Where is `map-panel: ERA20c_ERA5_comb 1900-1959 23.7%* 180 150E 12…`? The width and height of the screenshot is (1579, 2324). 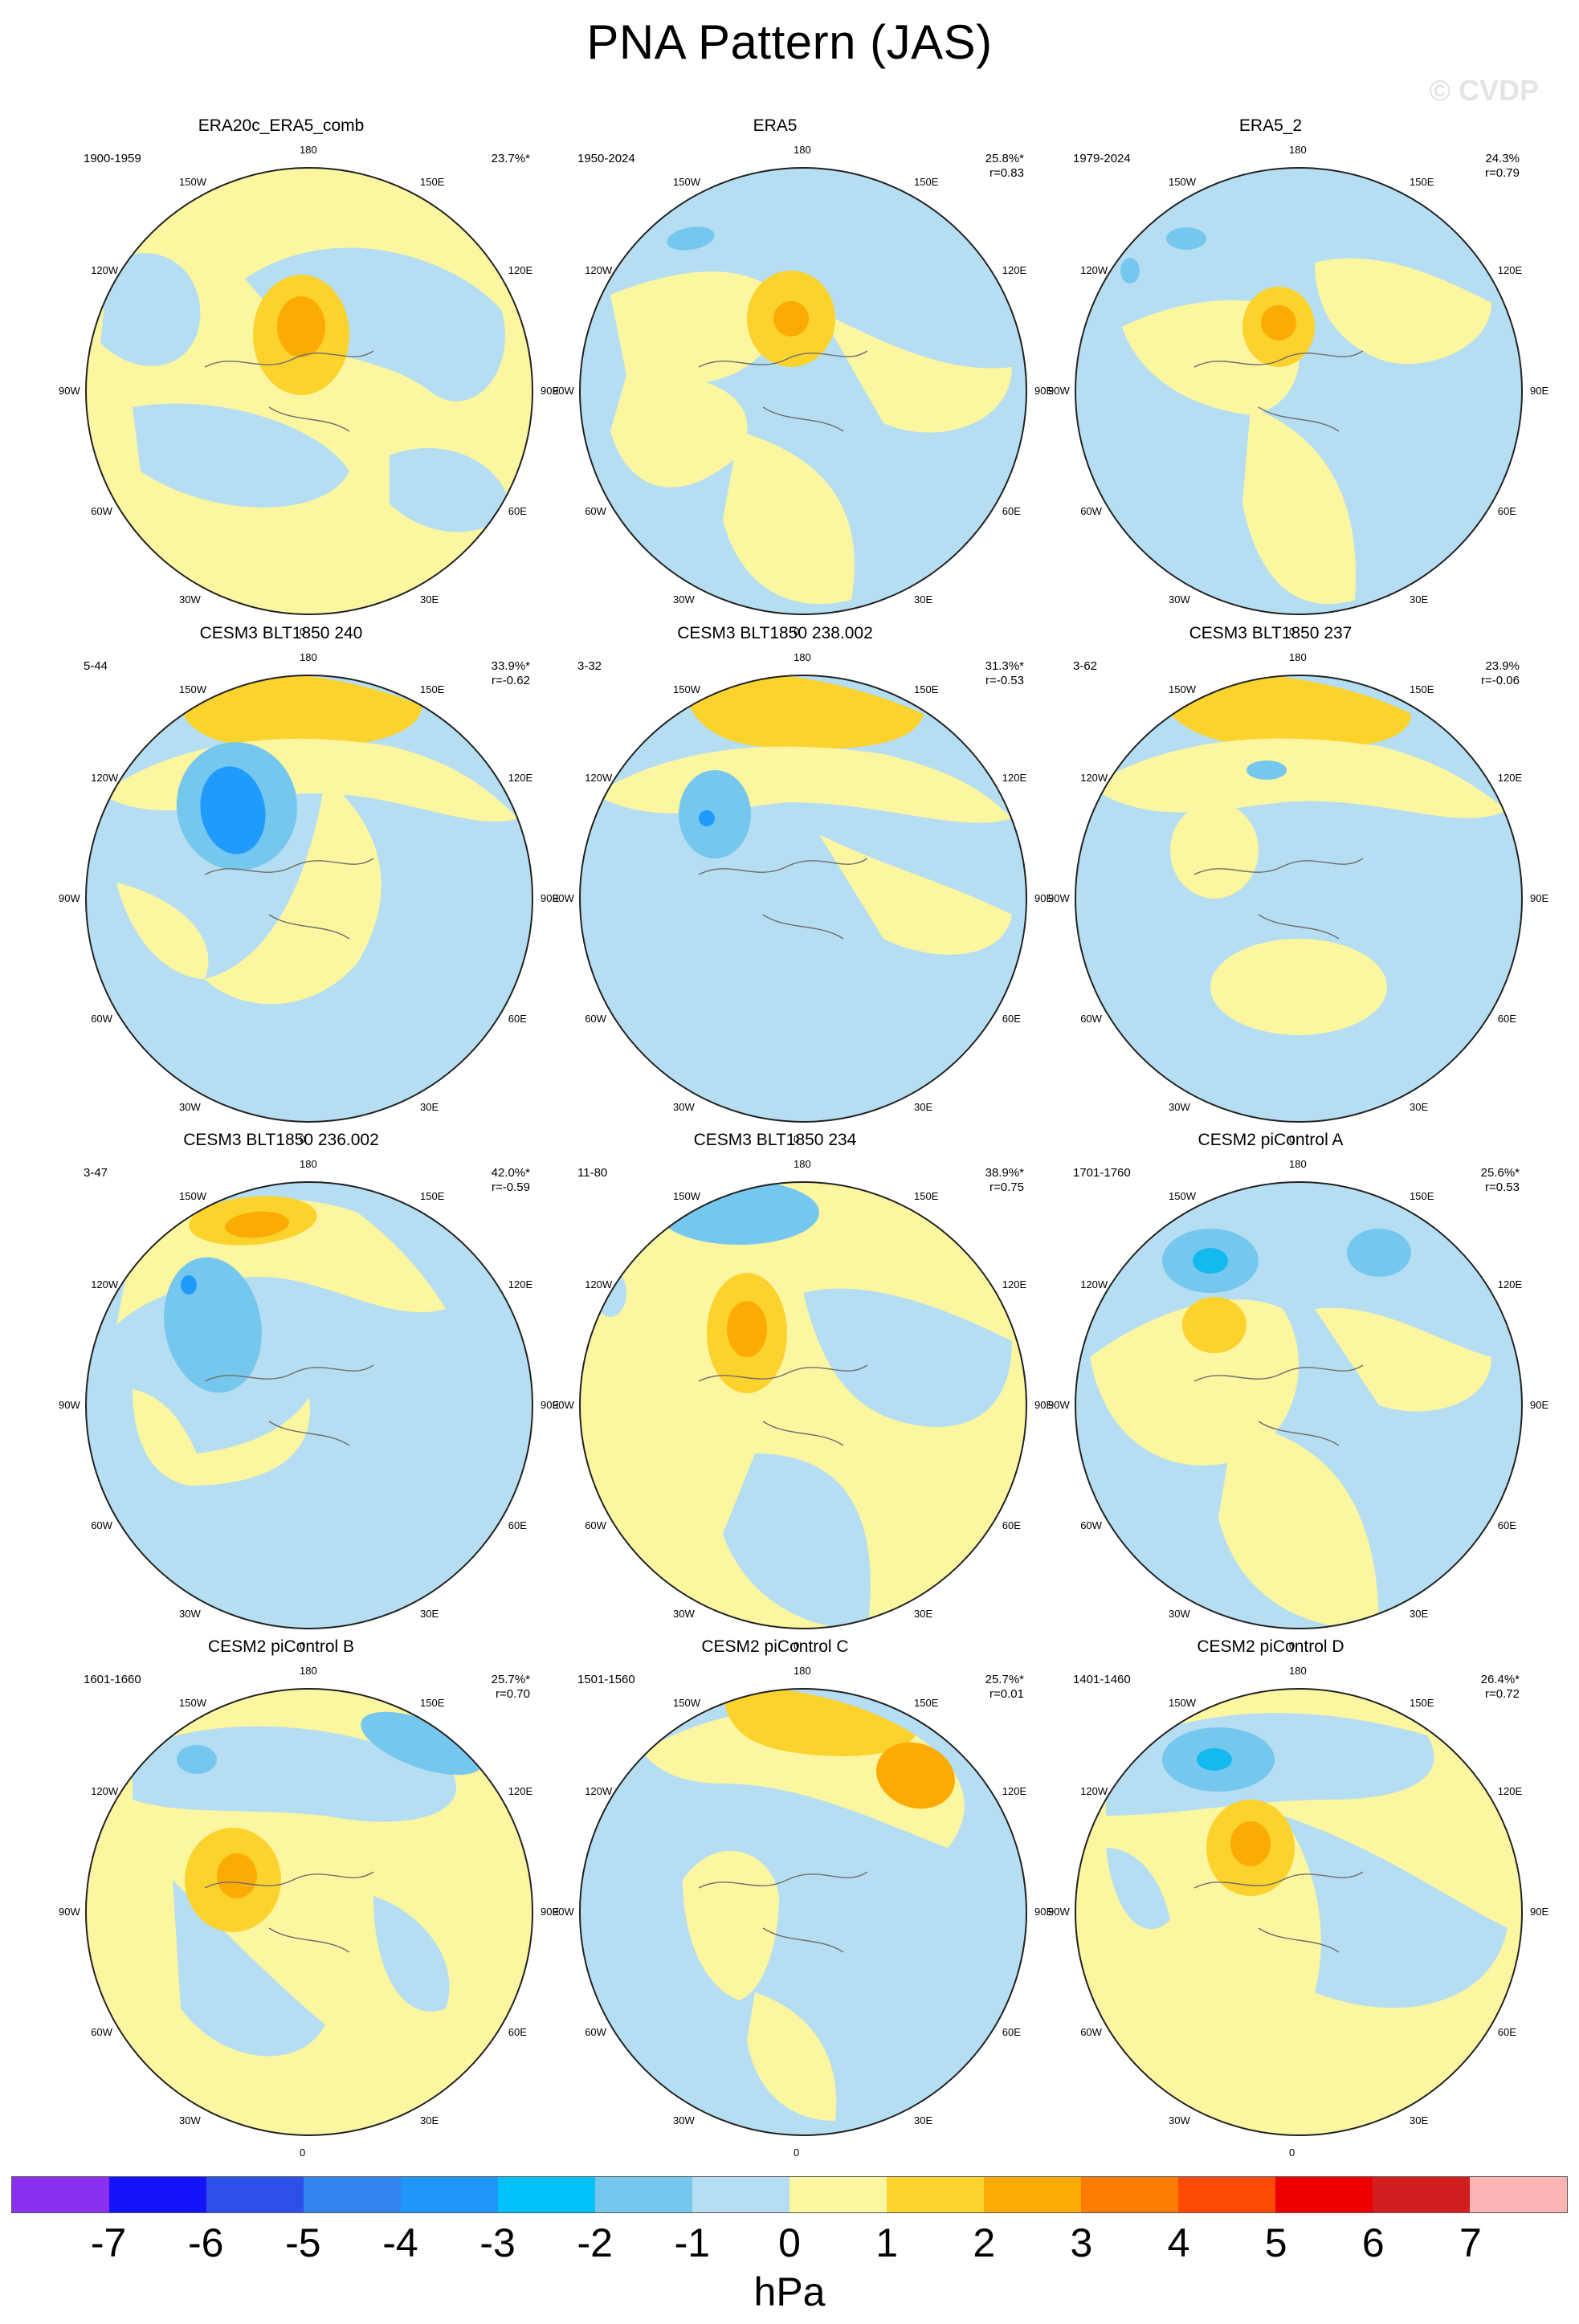 map-panel: ERA20c_ERA5_comb 1900-1959 23.7%* 180 150E 12… is located at coordinates (291, 377).